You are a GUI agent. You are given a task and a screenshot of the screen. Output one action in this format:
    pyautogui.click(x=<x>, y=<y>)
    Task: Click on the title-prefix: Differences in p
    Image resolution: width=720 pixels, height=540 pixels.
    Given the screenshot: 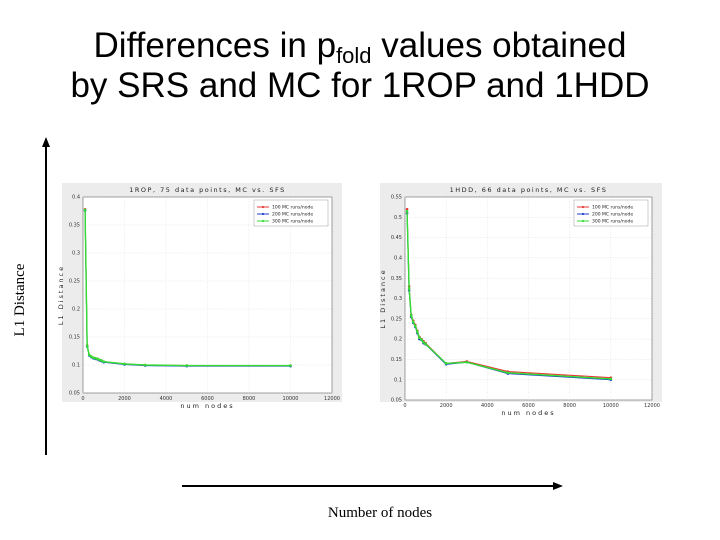 What is the action you would take?
    pyautogui.click(x=215, y=45)
    